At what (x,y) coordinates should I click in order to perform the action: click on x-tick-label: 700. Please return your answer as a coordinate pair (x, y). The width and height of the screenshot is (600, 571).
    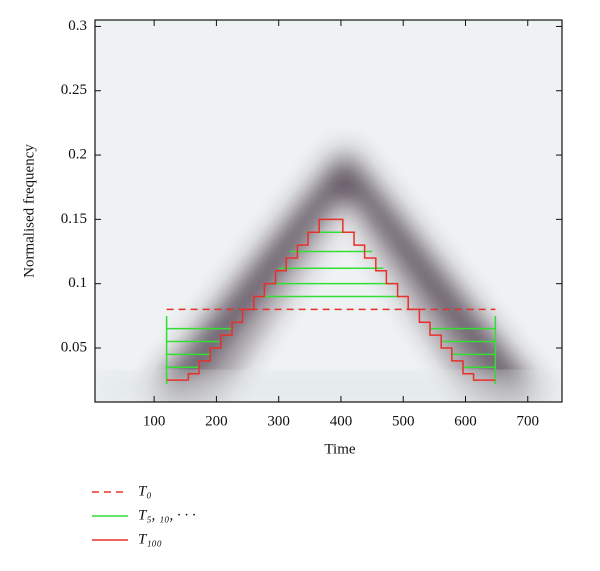
    Looking at the image, I should click on (528, 421).